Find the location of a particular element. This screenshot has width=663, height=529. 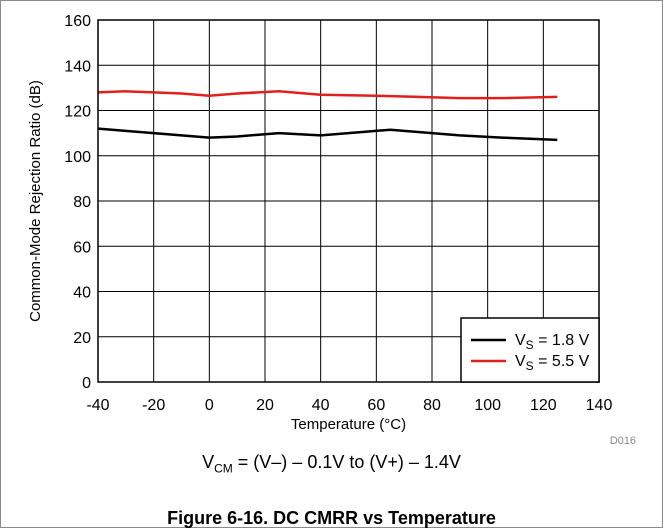

y-tick-label: 20 is located at coordinates (82, 338).